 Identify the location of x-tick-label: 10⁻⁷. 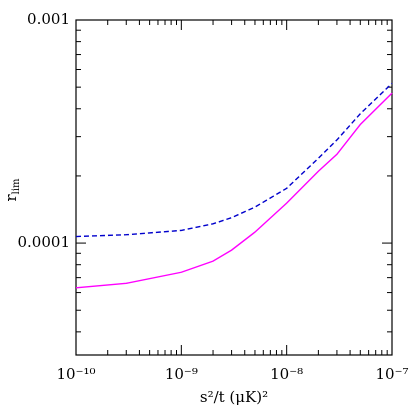
(391, 374).